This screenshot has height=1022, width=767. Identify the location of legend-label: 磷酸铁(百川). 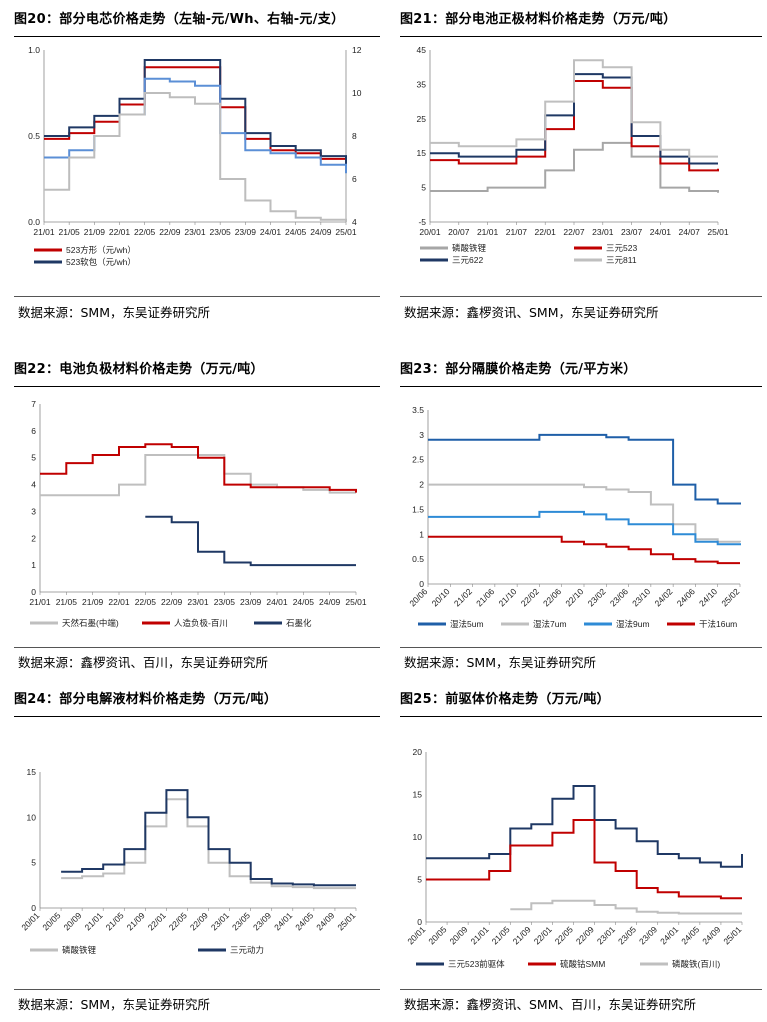
(696, 964).